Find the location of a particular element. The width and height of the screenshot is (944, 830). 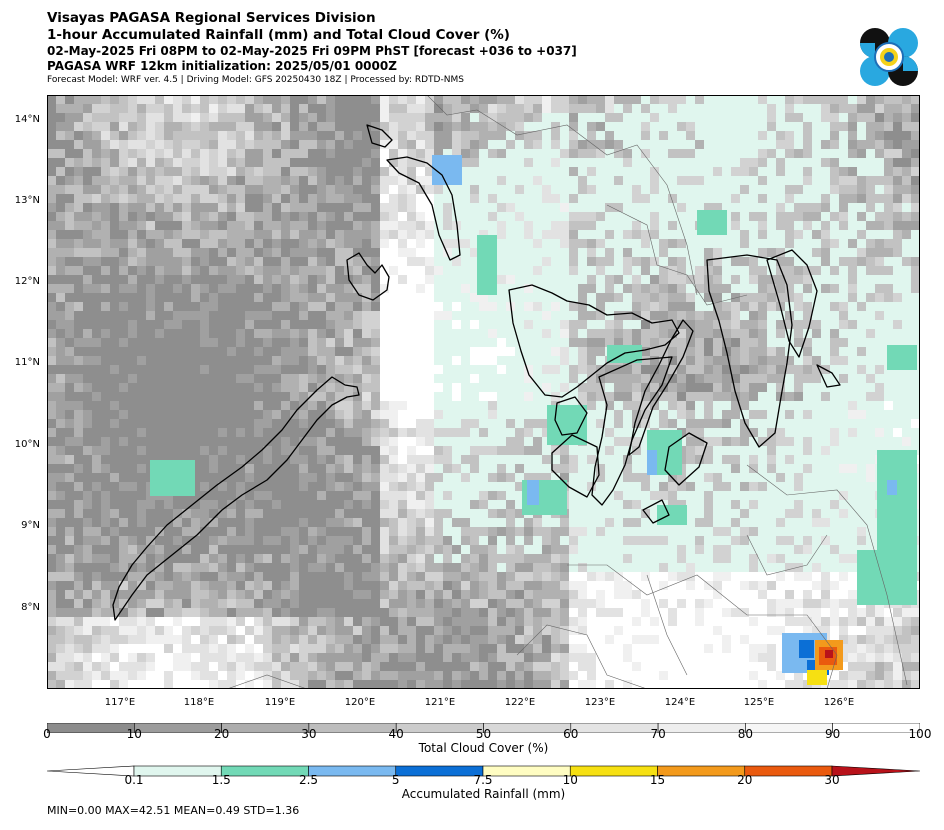

cloud-cover-tick: 90 is located at coordinates (833, 734).